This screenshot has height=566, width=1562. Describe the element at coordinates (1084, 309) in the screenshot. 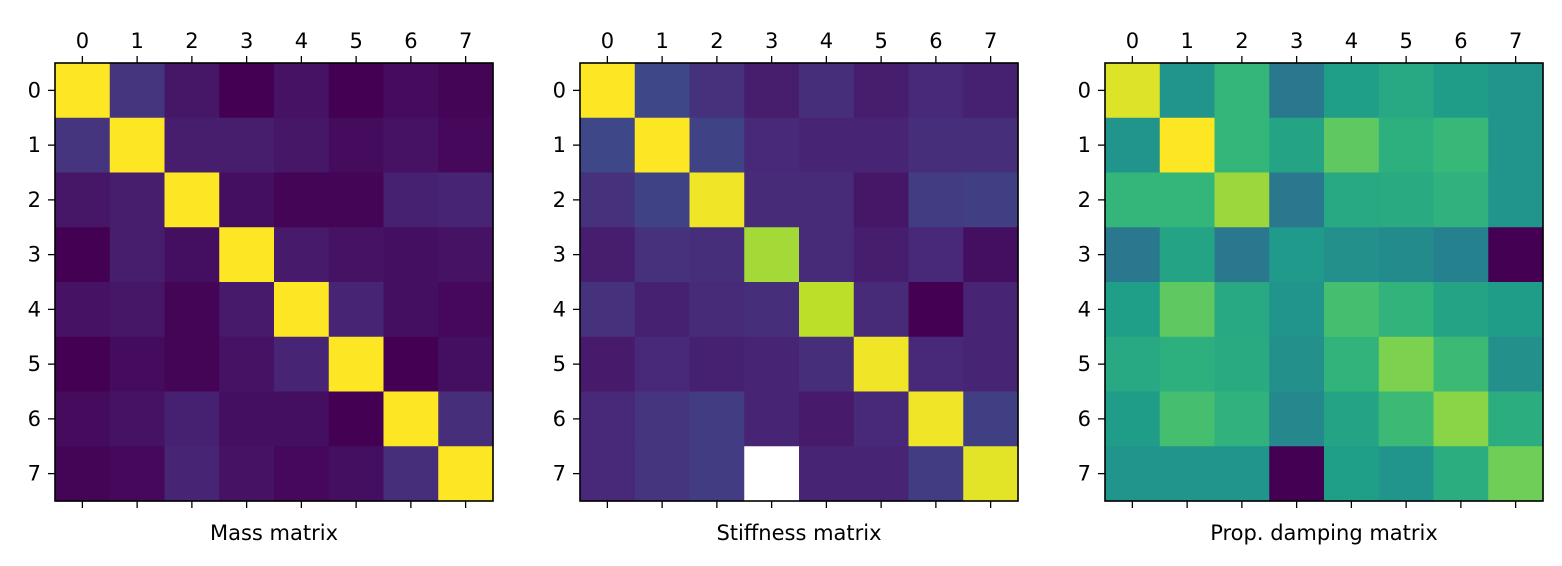

I see `y-tick-label: 4` at that location.